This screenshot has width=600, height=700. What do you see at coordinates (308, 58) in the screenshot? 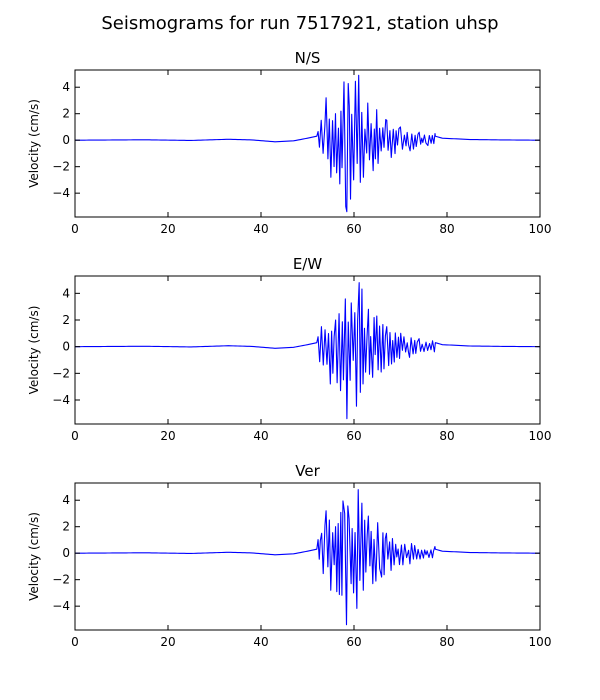
I see `panel-title: N/S` at bounding box center [308, 58].